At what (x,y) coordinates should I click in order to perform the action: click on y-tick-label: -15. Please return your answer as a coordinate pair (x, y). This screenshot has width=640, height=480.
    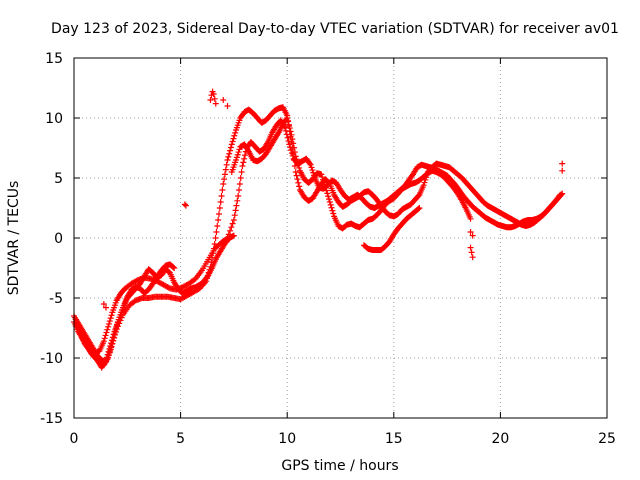
    Looking at the image, I should click on (51, 419).